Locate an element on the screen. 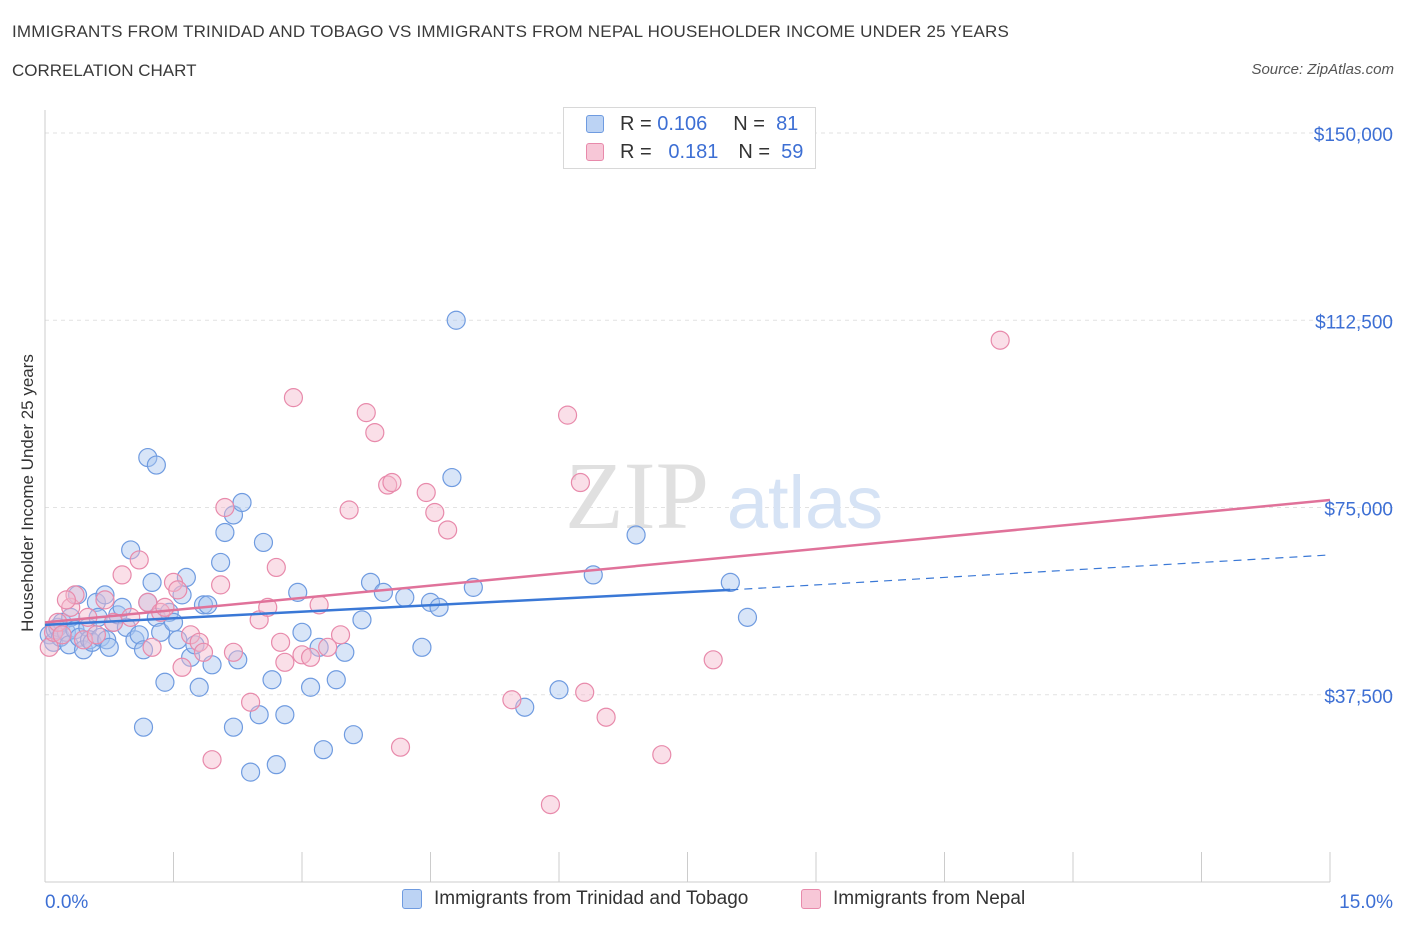 The image size is (1406, 930). nepal-trend-line is located at coordinates (687, 561).